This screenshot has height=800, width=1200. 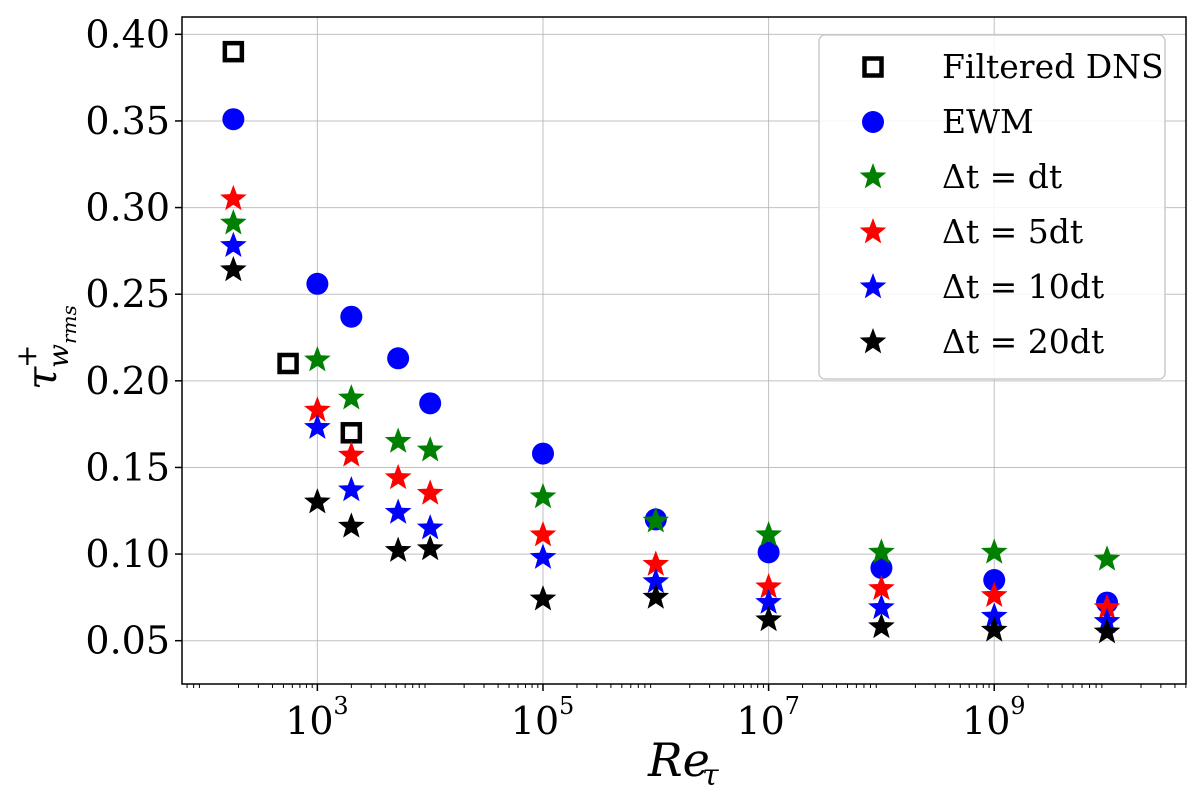 What do you see at coordinates (1023, 286) in the screenshot?
I see `legend-label: Δt = 10dt` at bounding box center [1023, 286].